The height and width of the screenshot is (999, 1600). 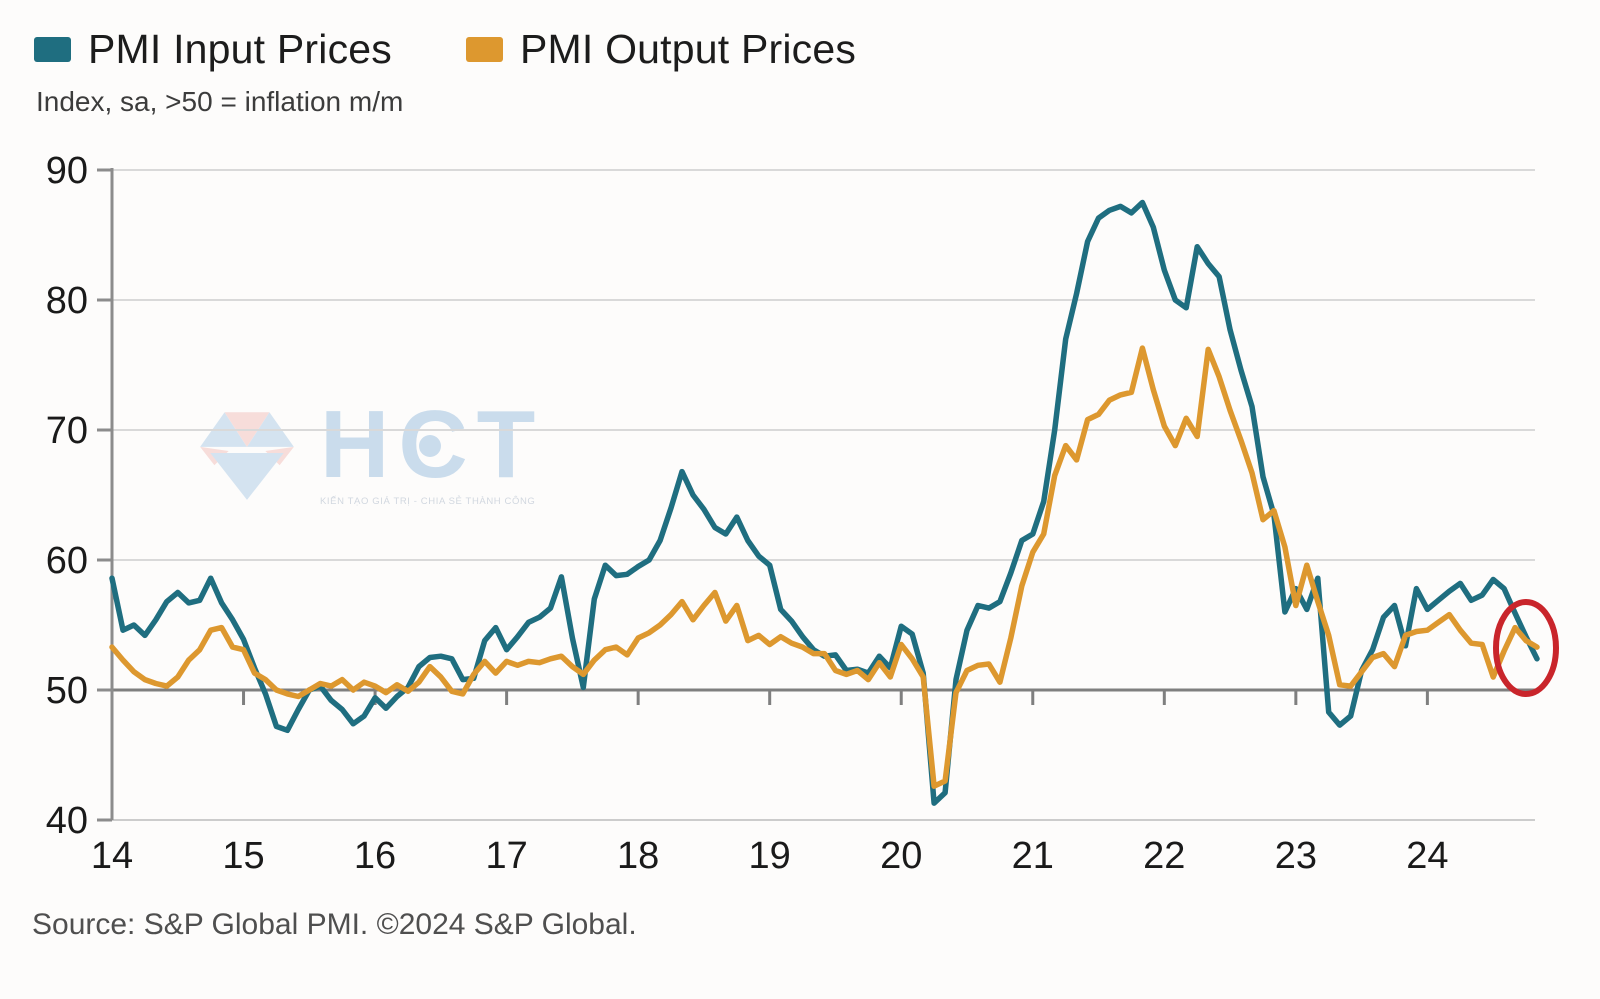 I want to click on x-tick-label-17: 17, so click(x=506, y=856).